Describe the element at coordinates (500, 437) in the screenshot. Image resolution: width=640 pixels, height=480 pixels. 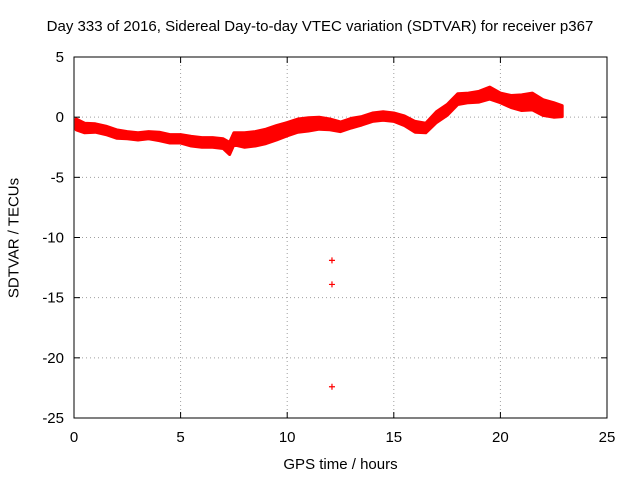
I see `x-tick-label: 20` at that location.